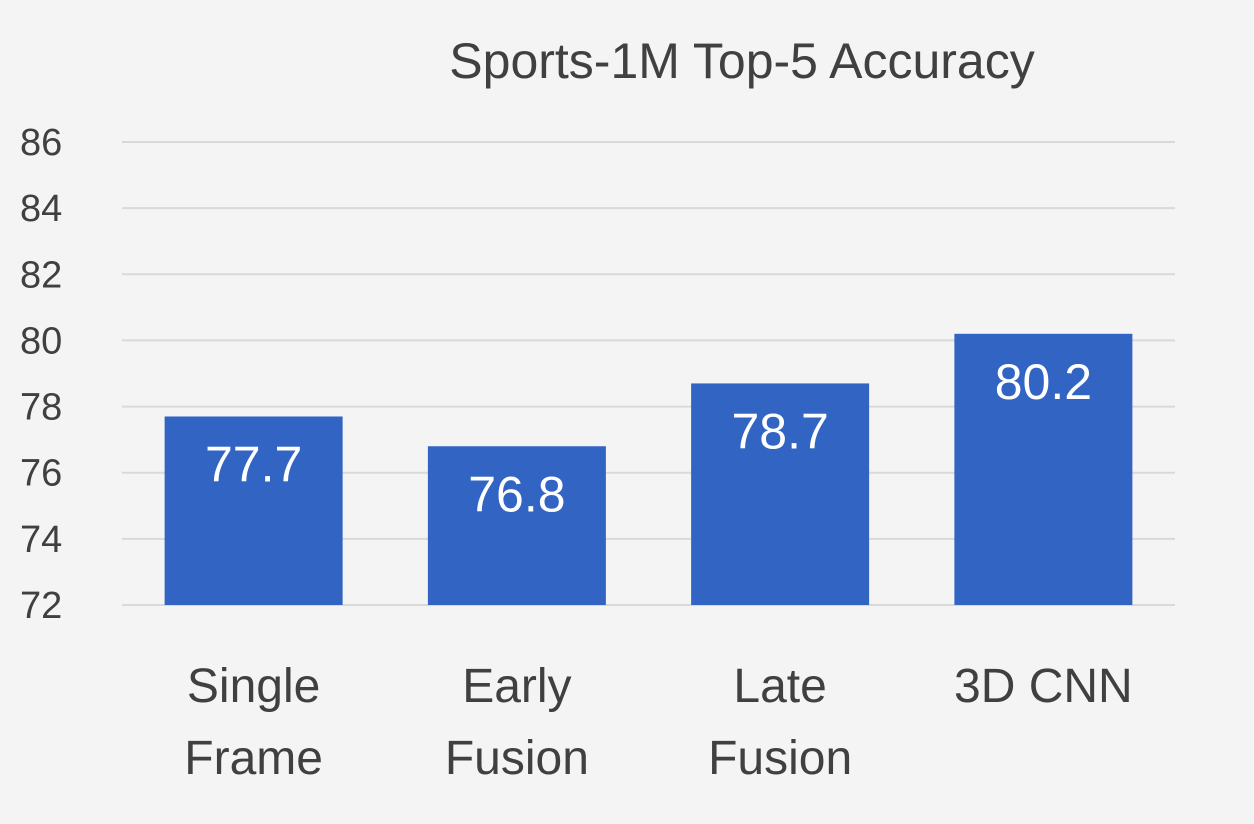 This screenshot has width=1254, height=824. Describe the element at coordinates (1043, 686) in the screenshot. I see `x-tick-label: 3D CNN` at that location.